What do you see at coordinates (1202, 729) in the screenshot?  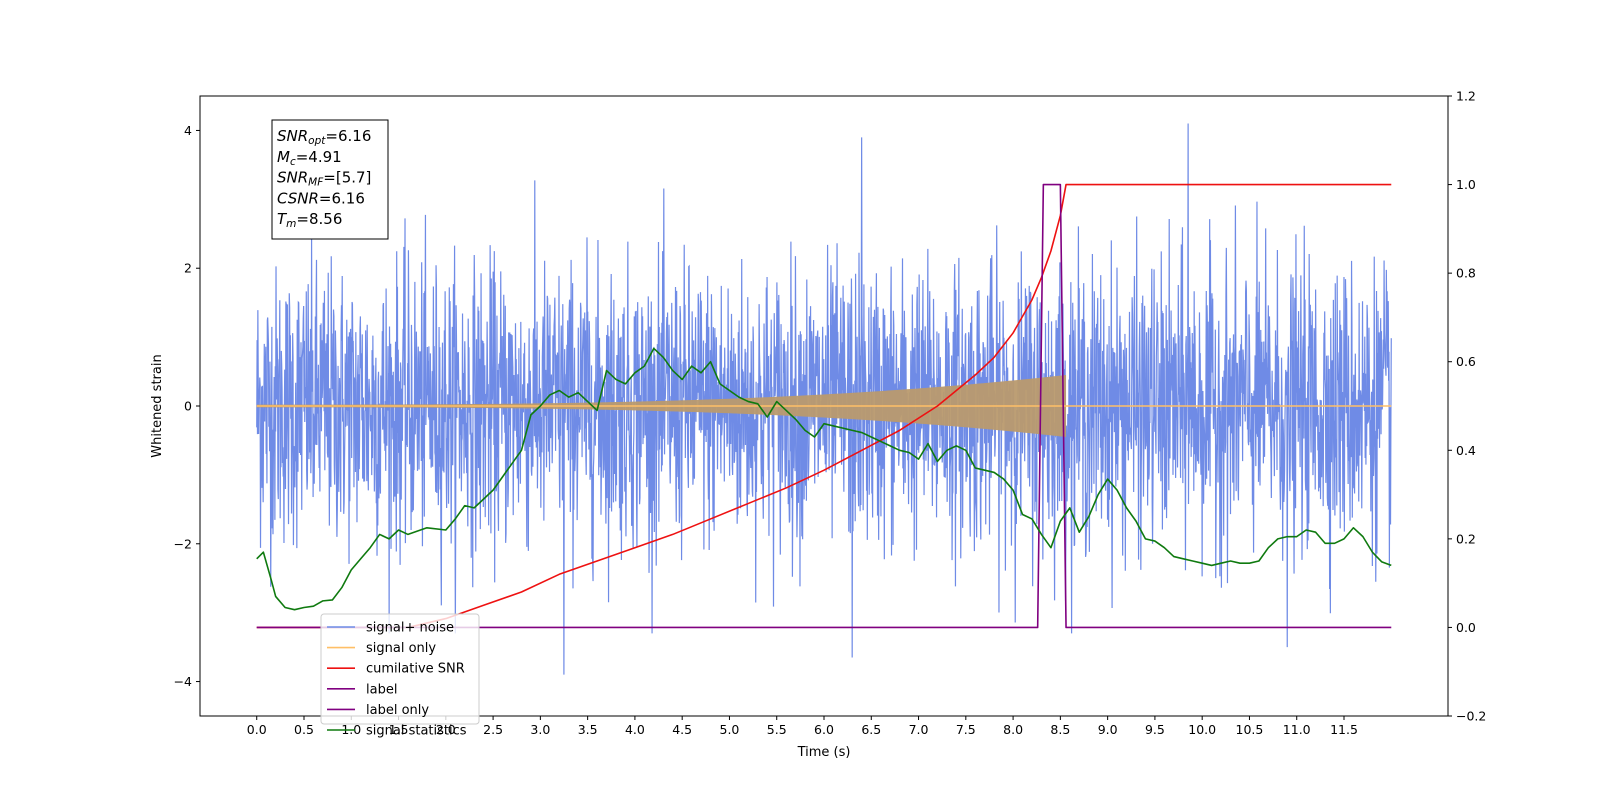 I see `x-tick-label: 10.0` at bounding box center [1202, 729].